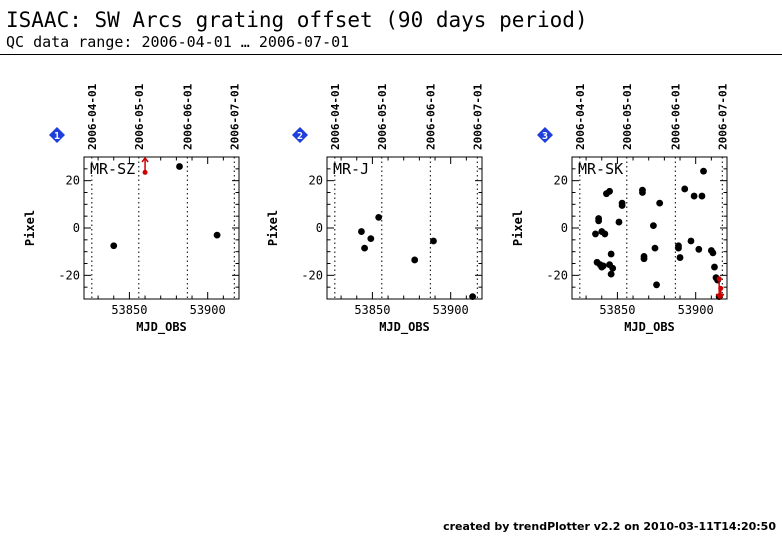  I want to click on panel-series-label: MR-J, so click(351, 169).